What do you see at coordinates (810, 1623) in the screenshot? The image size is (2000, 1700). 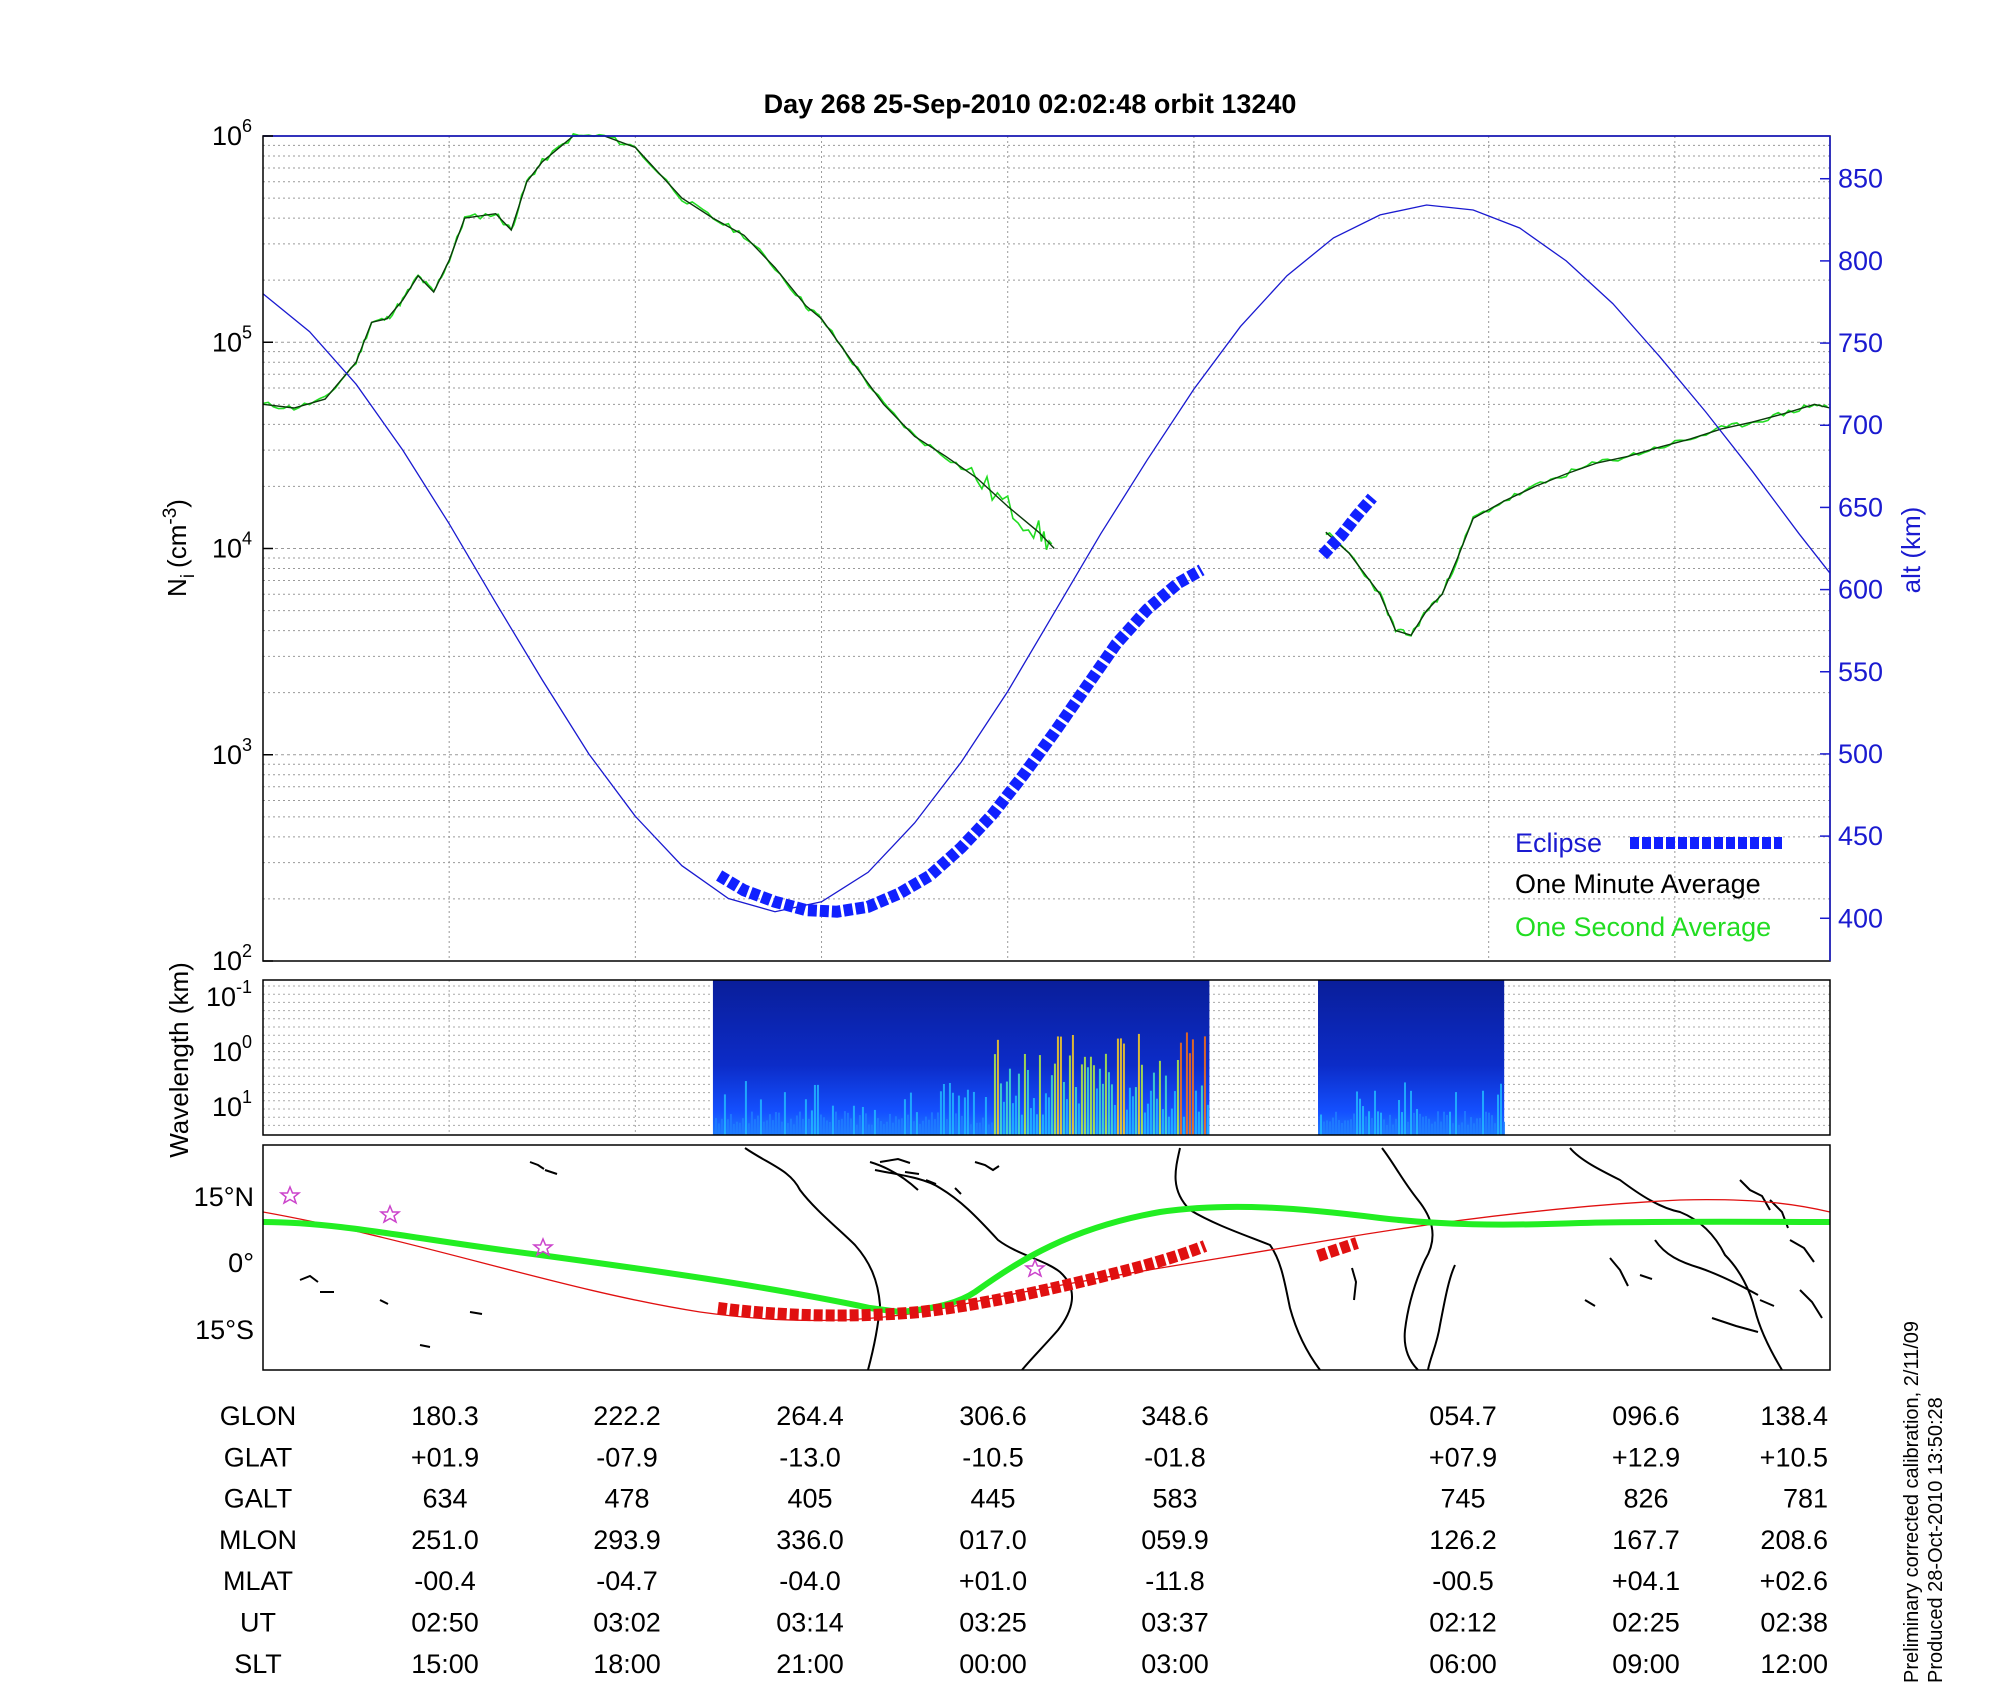 I see `table-cell: 03:14` at bounding box center [810, 1623].